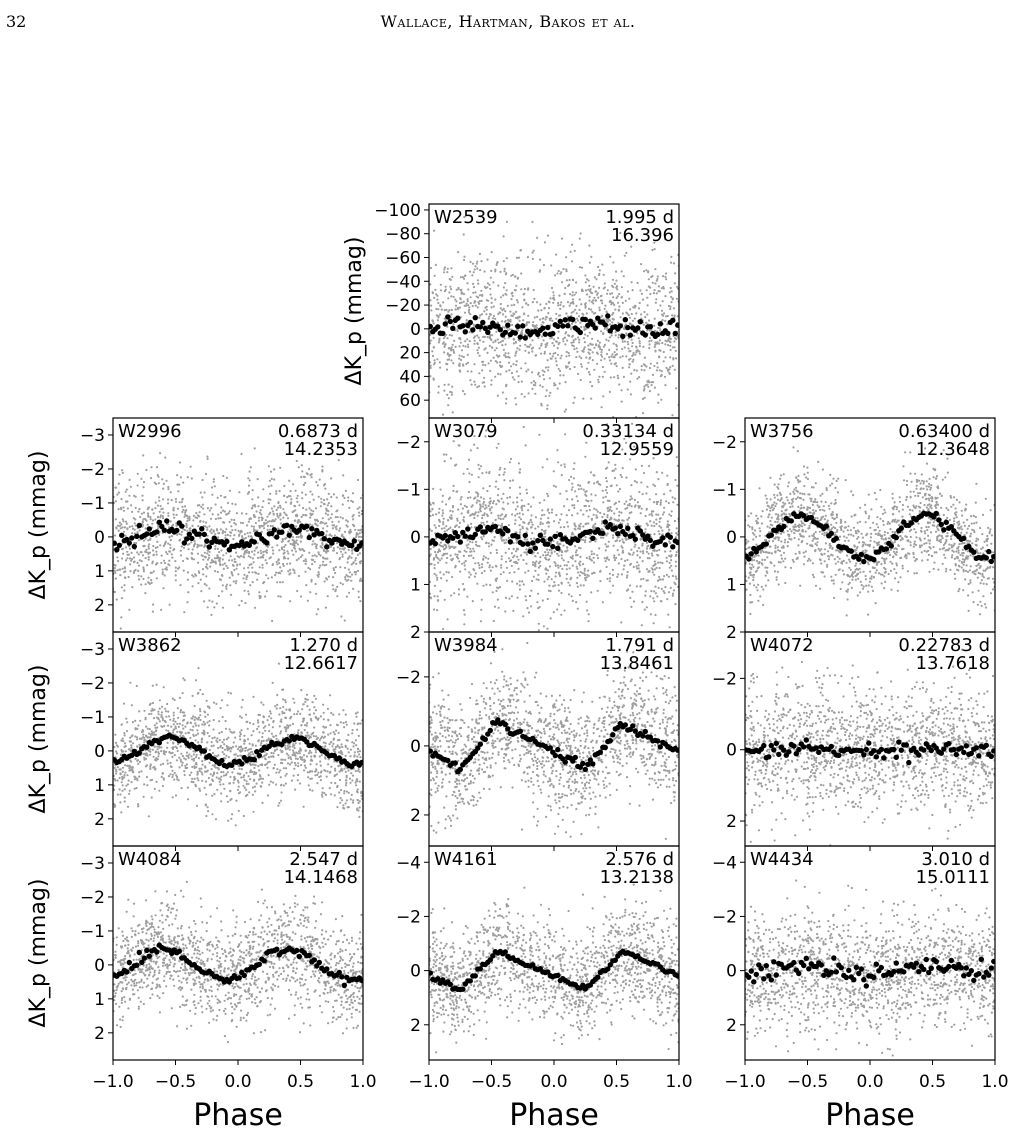 The height and width of the screenshot is (1133, 1016). I want to click on binned-points-W2539, so click(554, 327).